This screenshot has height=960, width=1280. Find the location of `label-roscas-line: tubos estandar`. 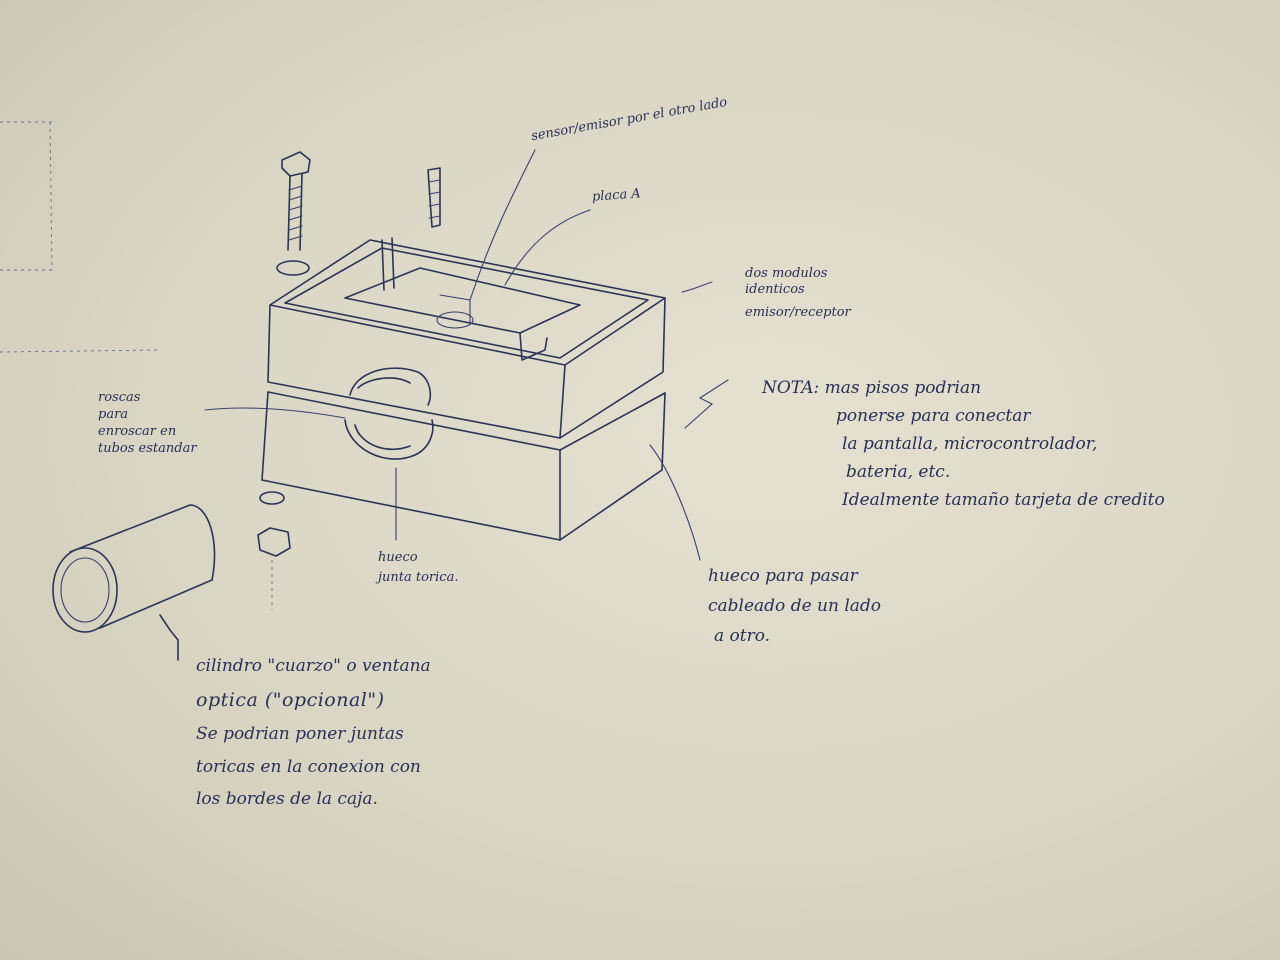

label-roscas-line: tubos estandar is located at coordinates (147, 448).